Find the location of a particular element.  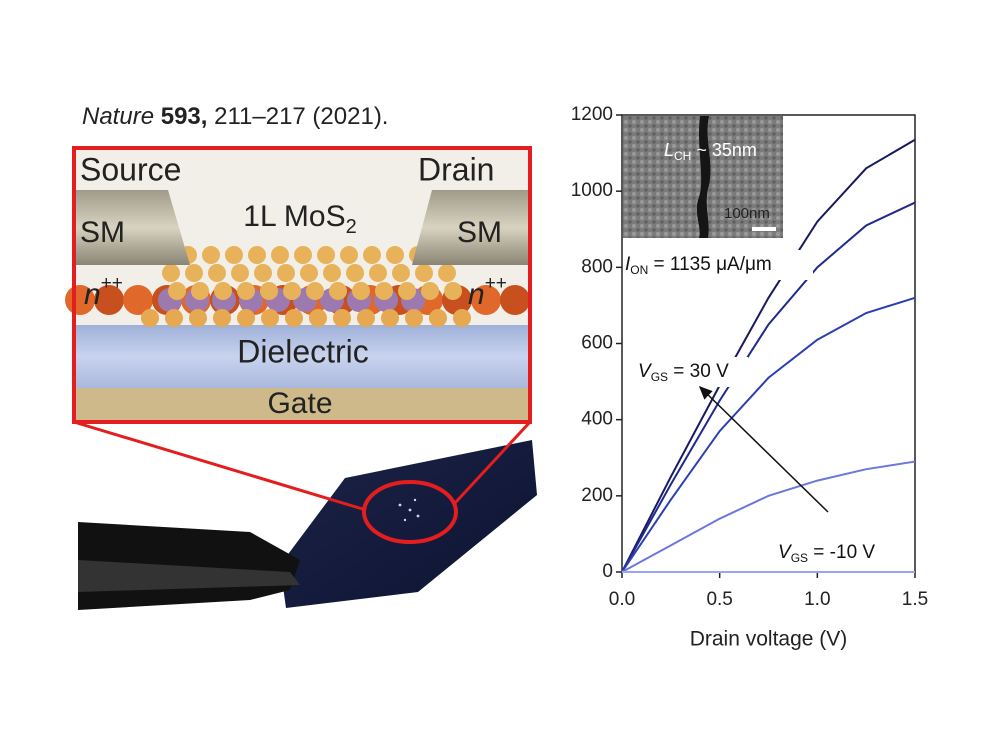

photo is located at coordinates (305, 515).